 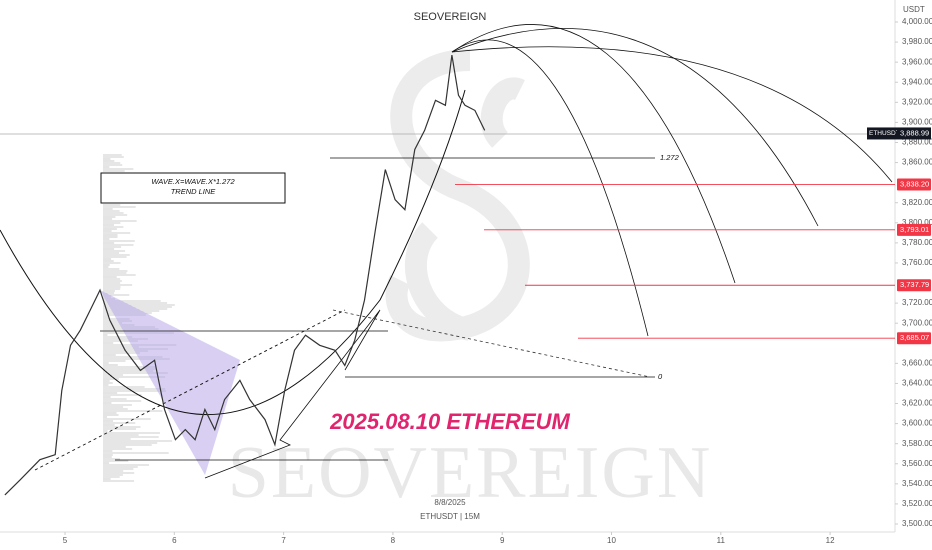 I want to click on x-tick-label: 5, so click(x=65, y=540).